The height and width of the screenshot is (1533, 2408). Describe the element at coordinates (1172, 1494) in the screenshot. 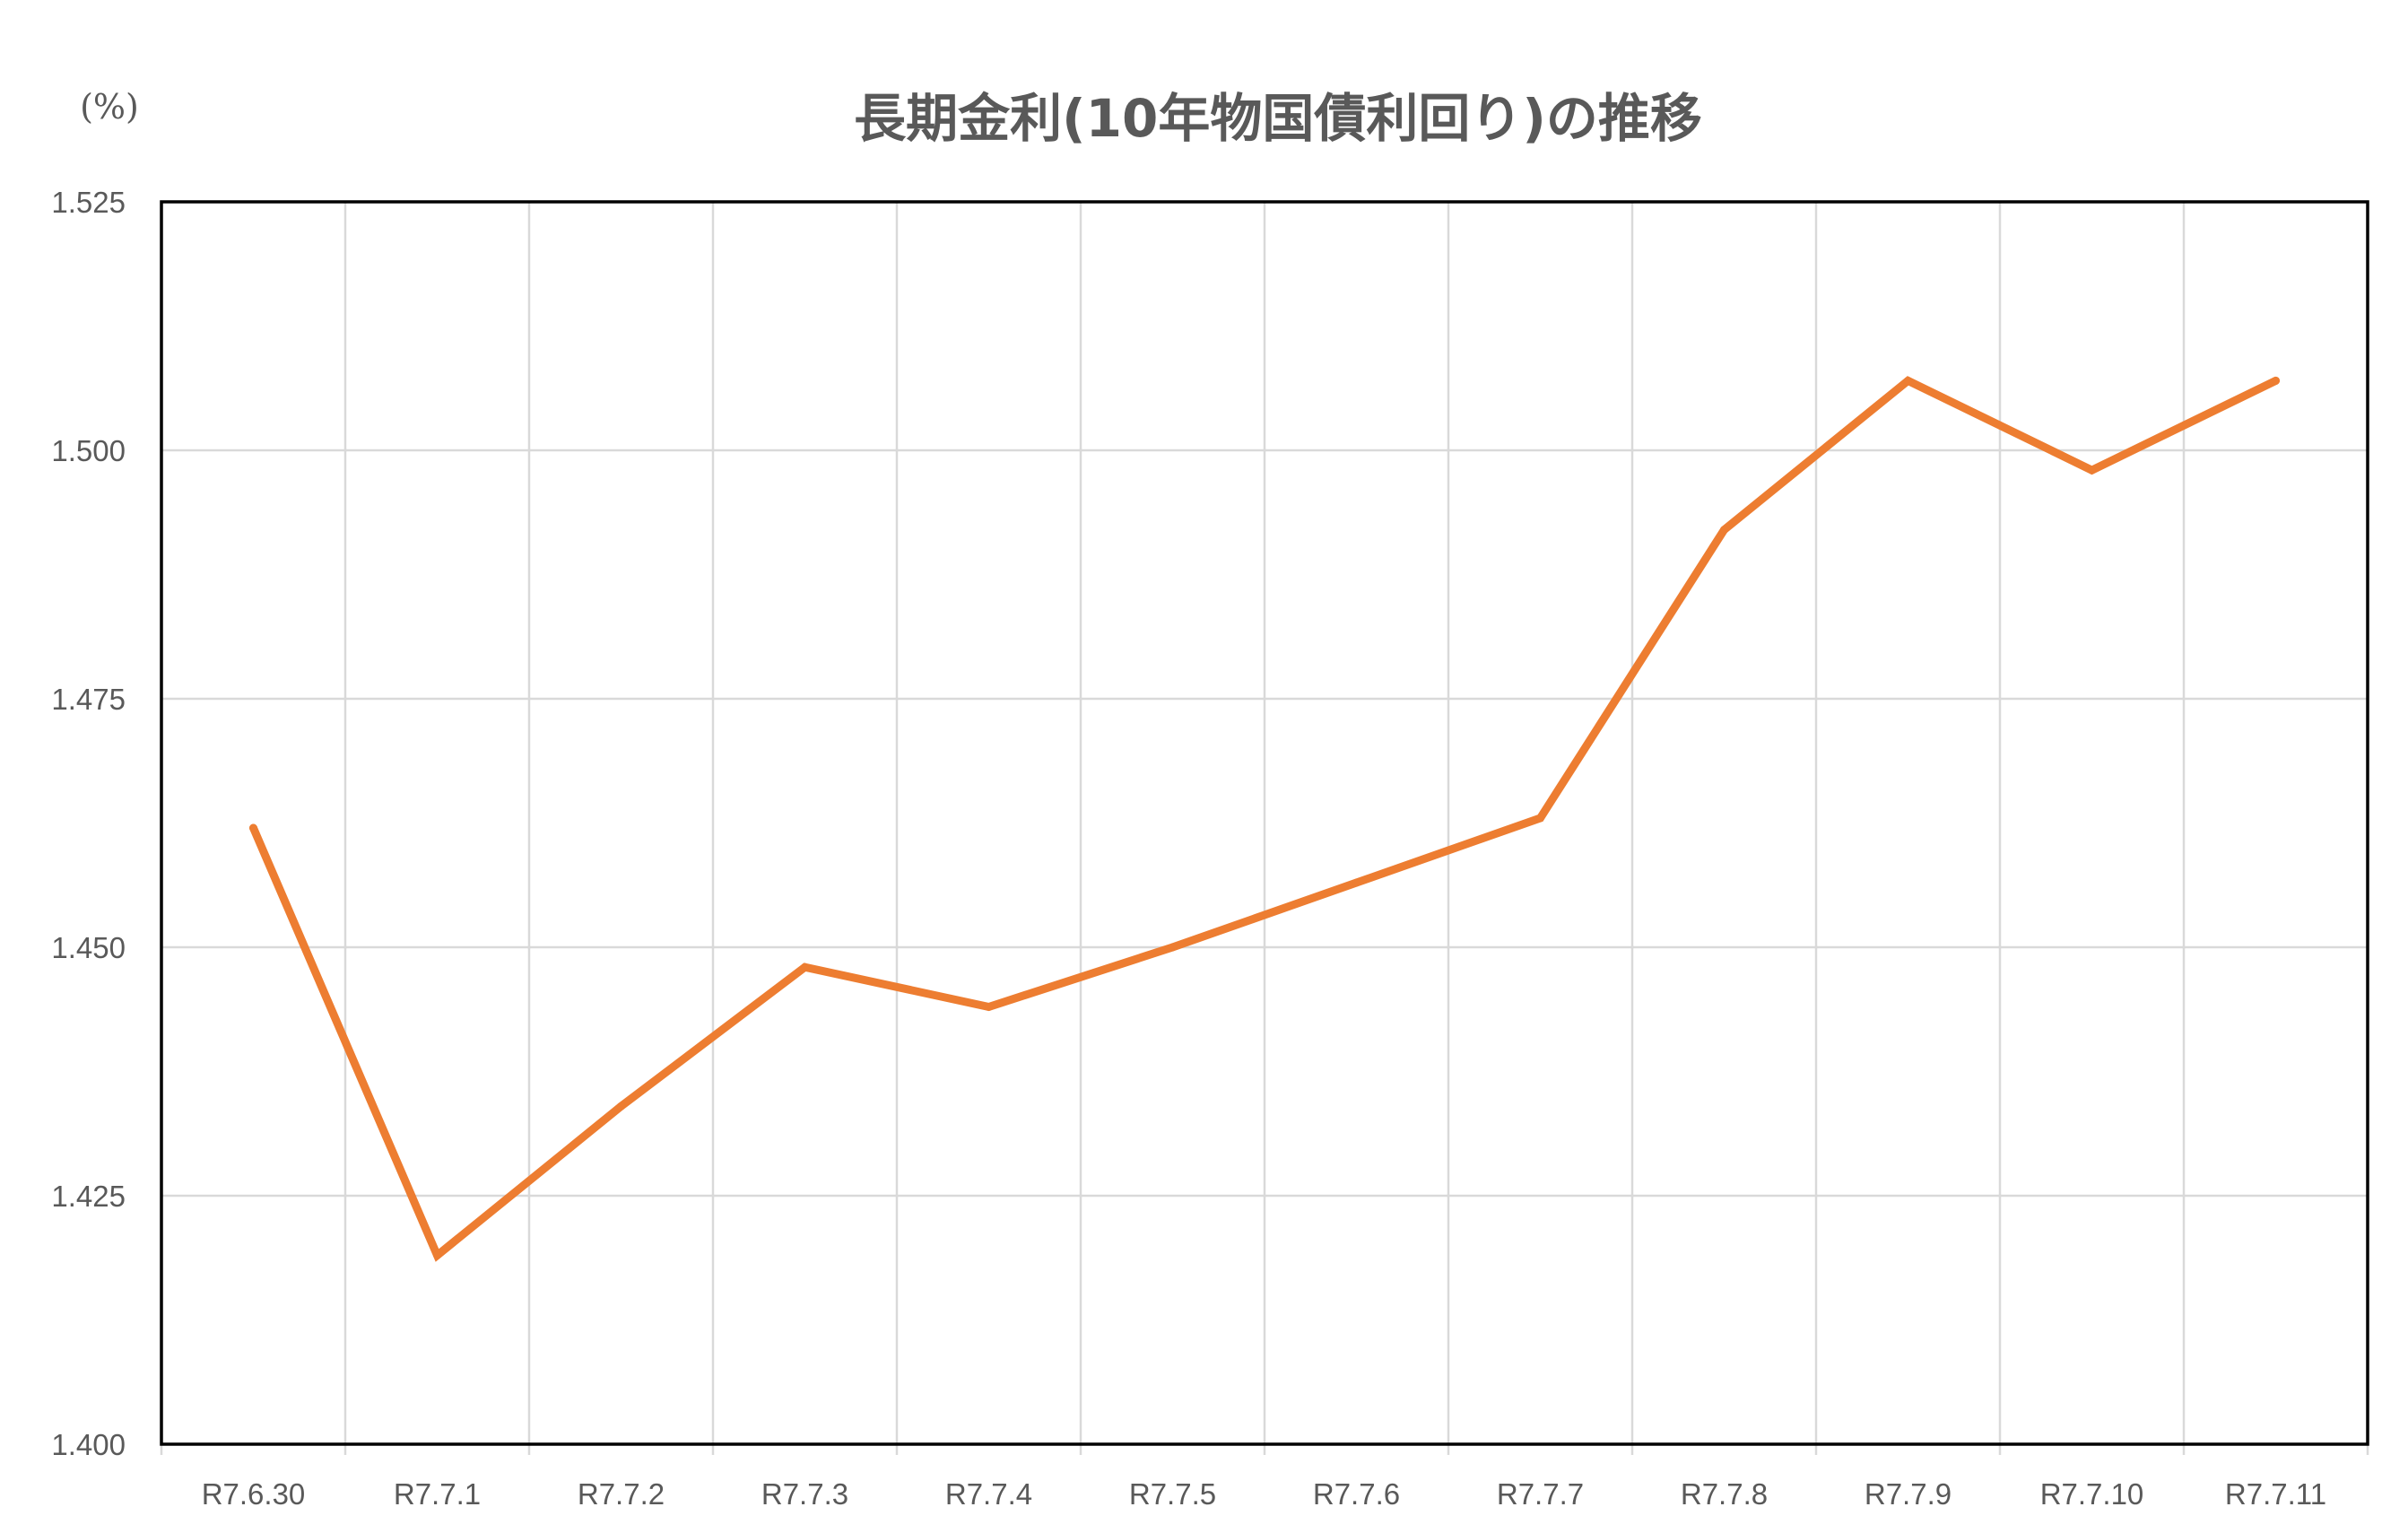

I see `x-tick-label: R7.7.5` at that location.